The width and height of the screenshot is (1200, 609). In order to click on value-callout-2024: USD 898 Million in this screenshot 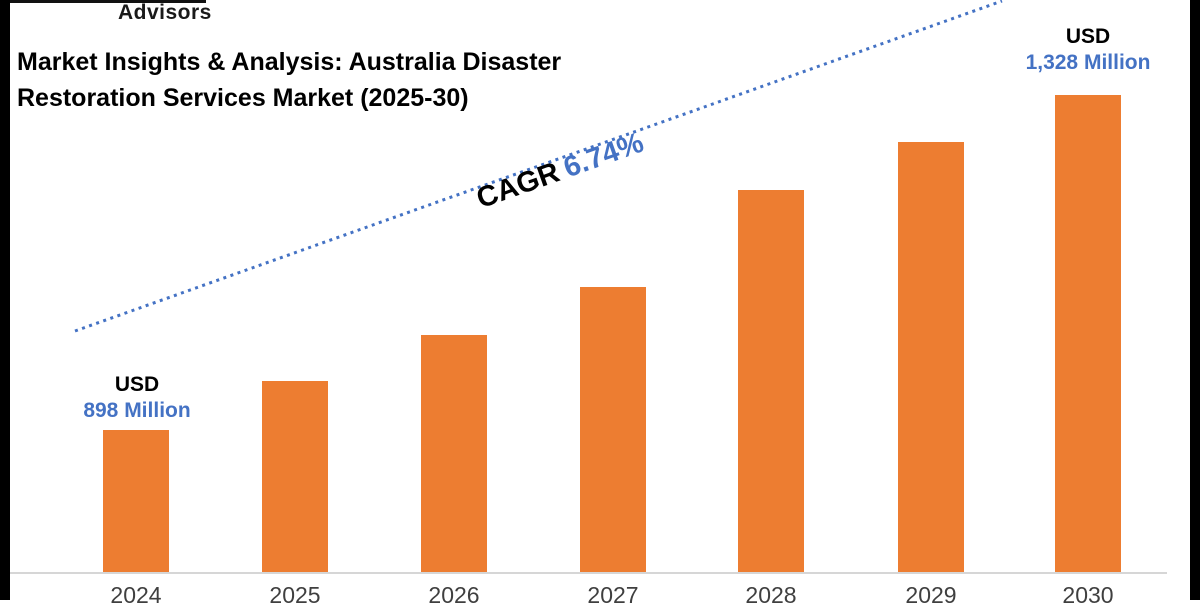, I will do `click(136, 398)`.